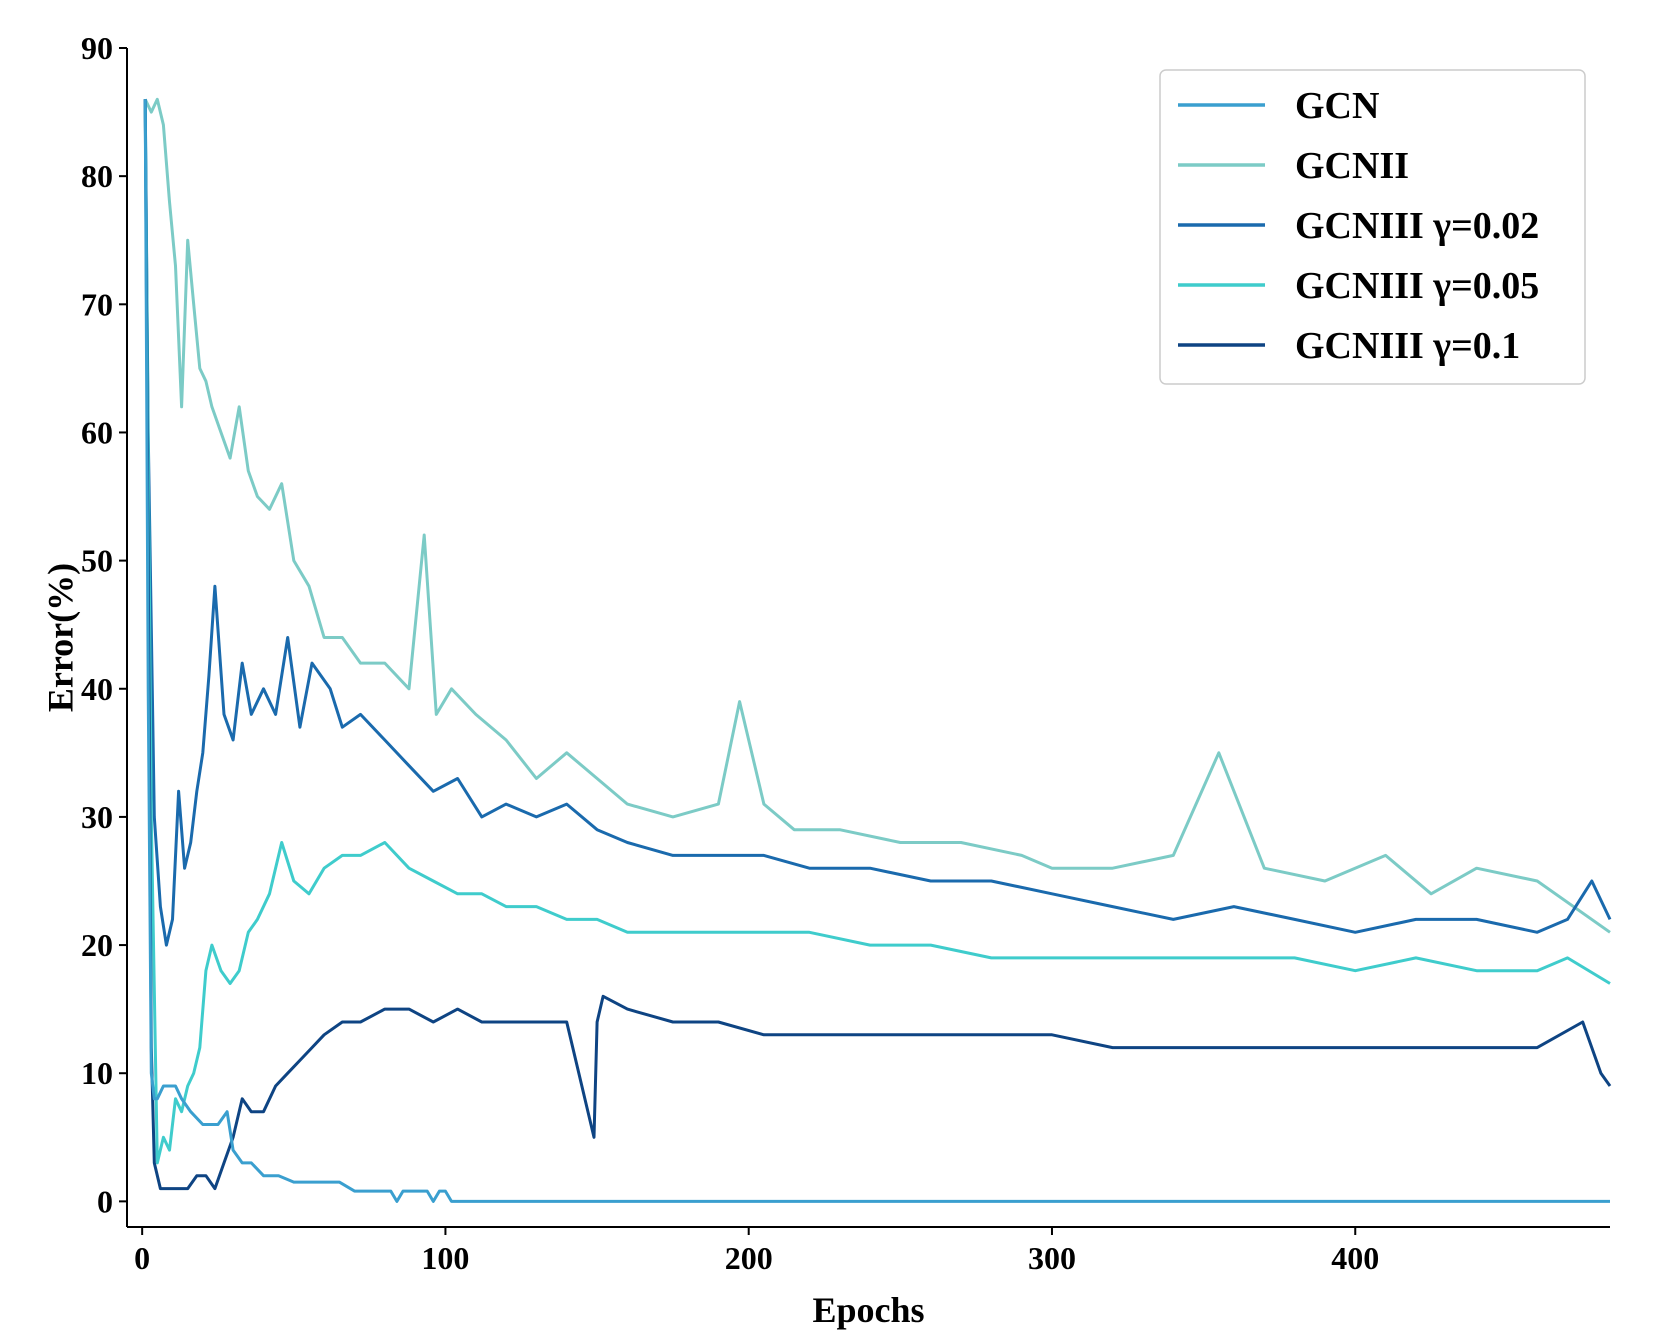 The width and height of the screenshot is (1663, 1331). I want to click on x-tick-label: 400, so click(1355, 1258).